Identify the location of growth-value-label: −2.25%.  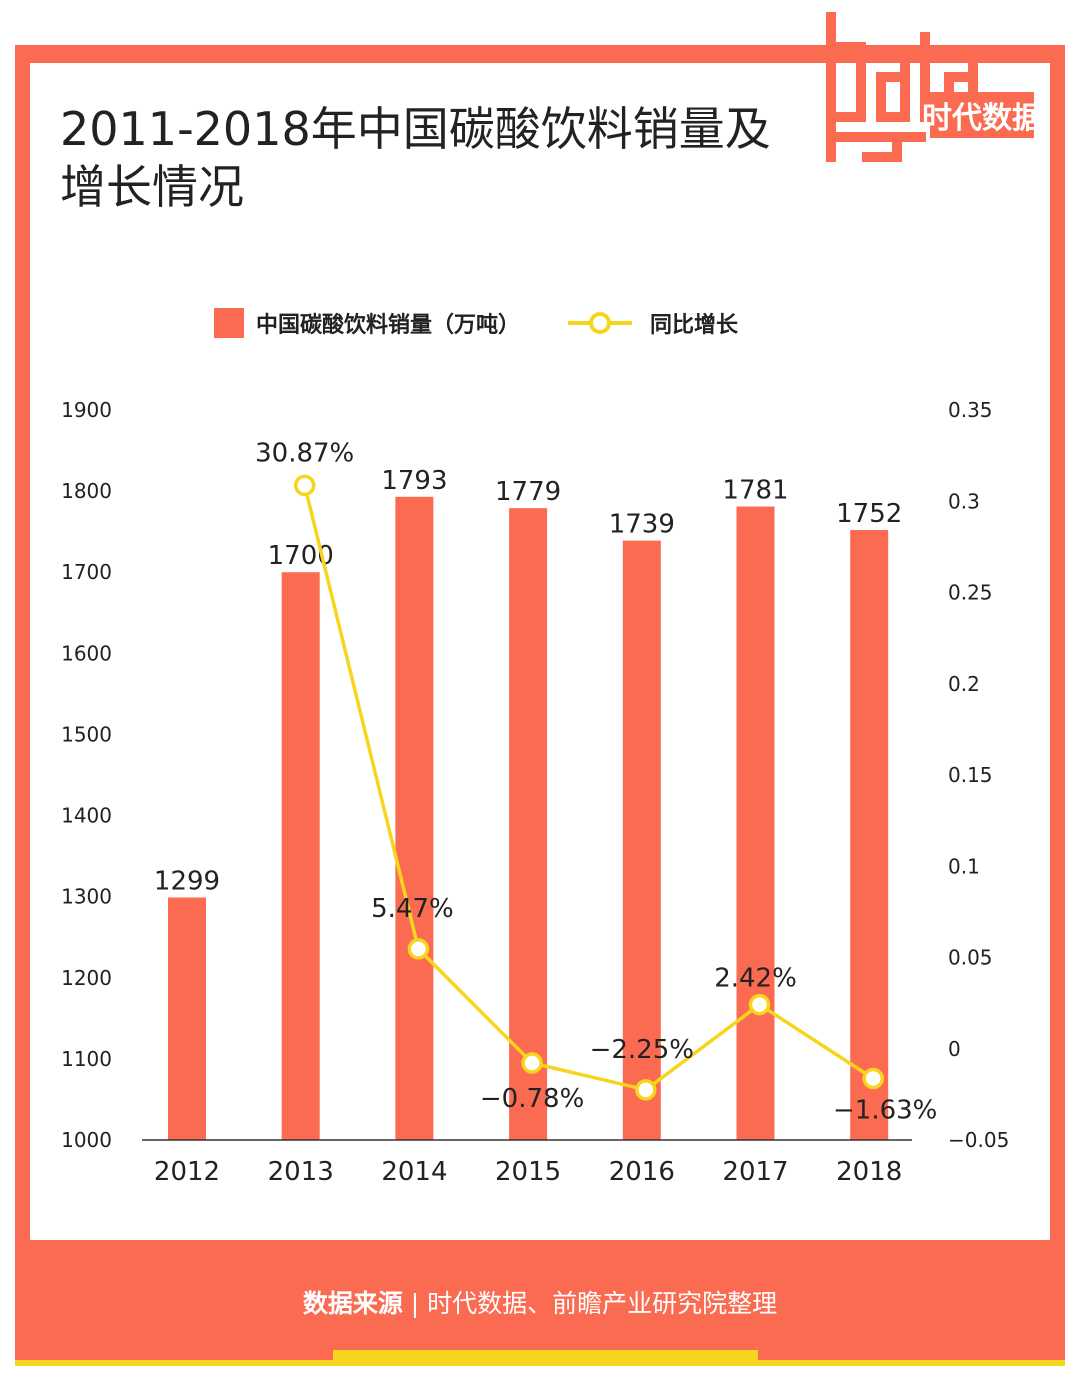
(642, 1050).